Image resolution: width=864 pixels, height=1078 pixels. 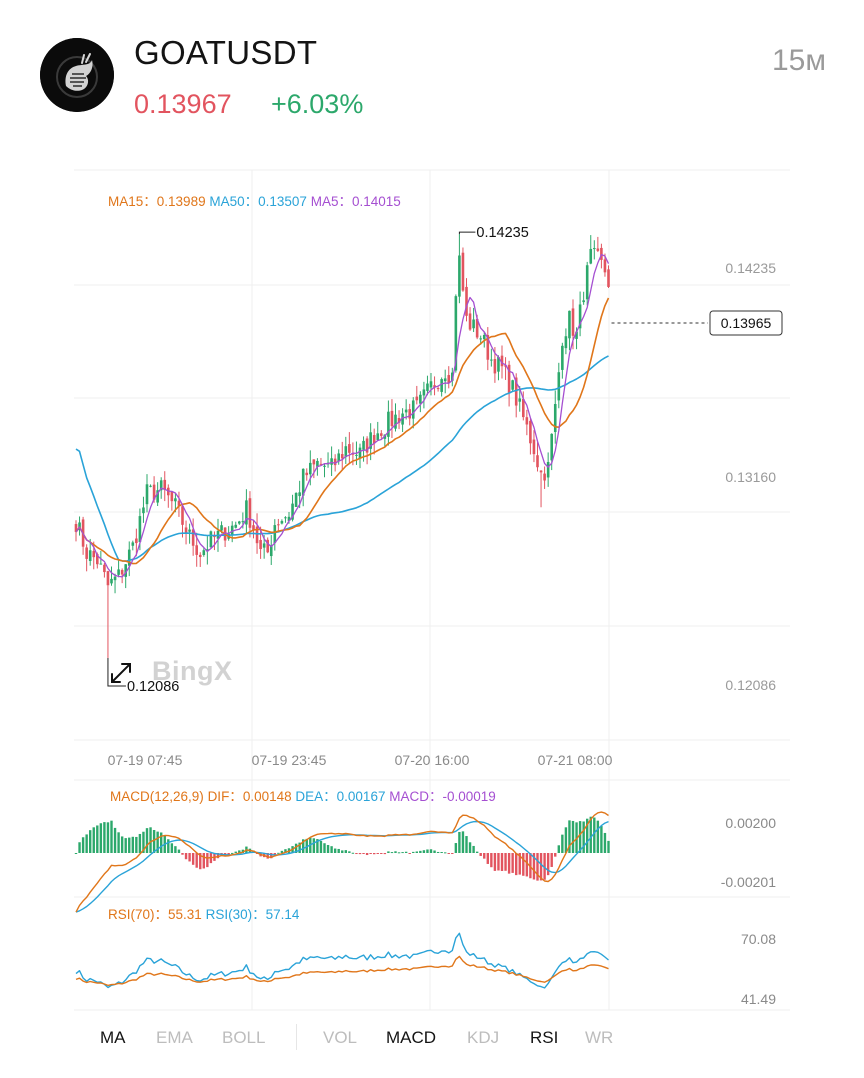 I want to click on ma50-value: 0.13507, so click(x=282, y=201).